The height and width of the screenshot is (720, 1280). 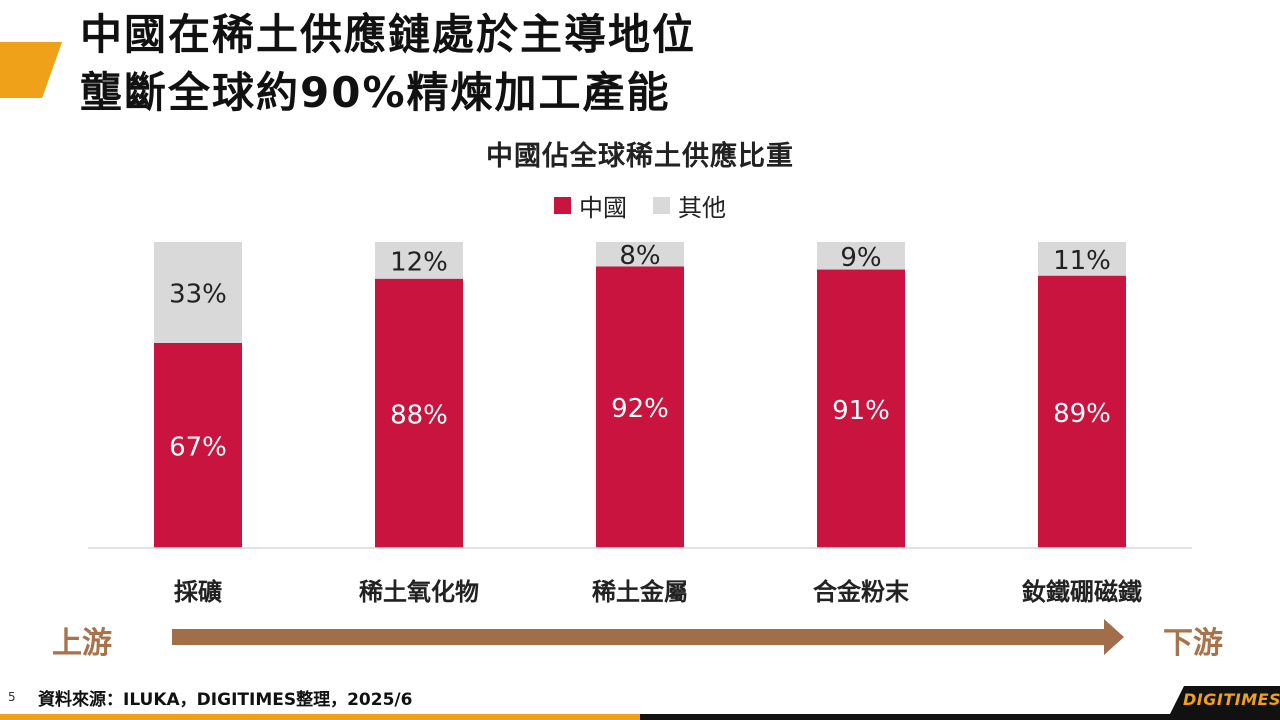 I want to click on flow-arrow-head, so click(x=1114, y=637).